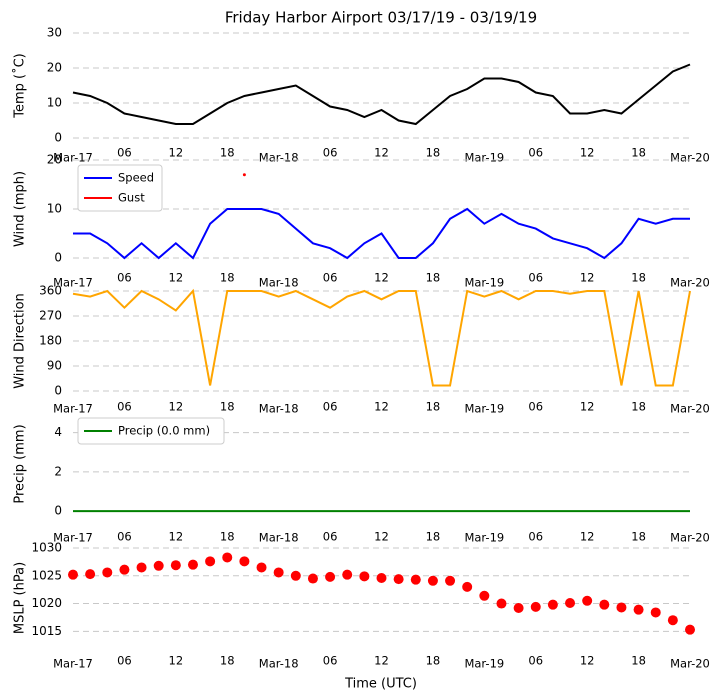 Image resolution: width=722 pixels, height=700 pixels. I want to click on legend-box, so click(151, 431).